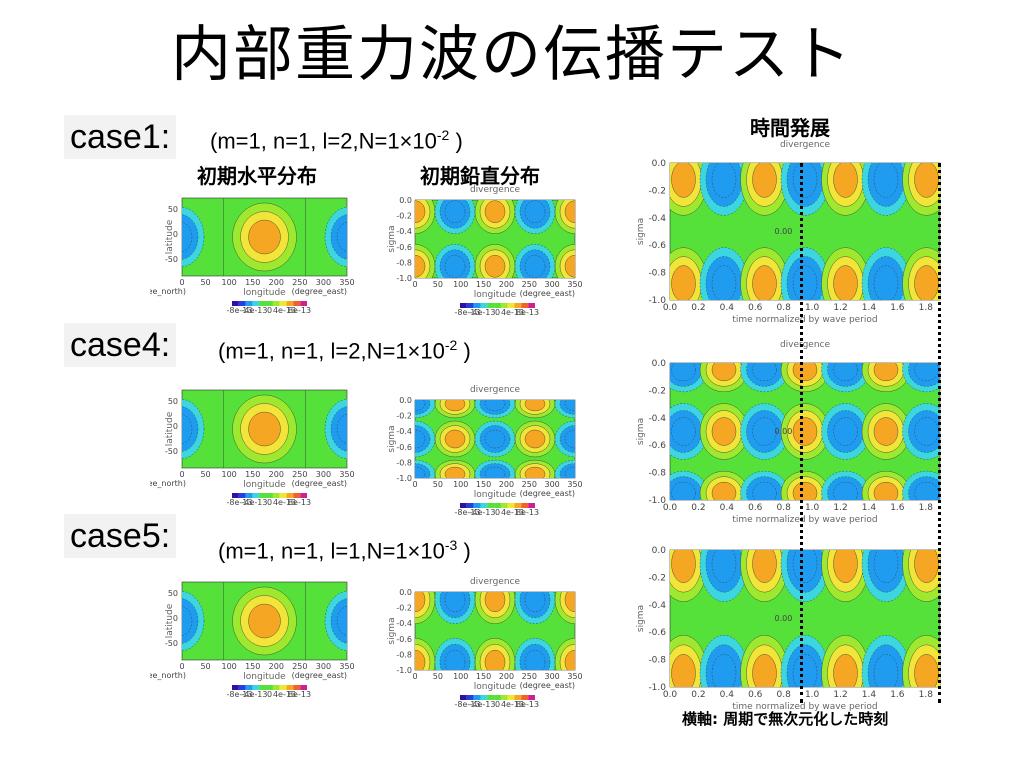 This screenshot has height=768, width=1024. What do you see at coordinates (483, 676) in the screenshot?
I see `lon-tick-3: 150` at bounding box center [483, 676].